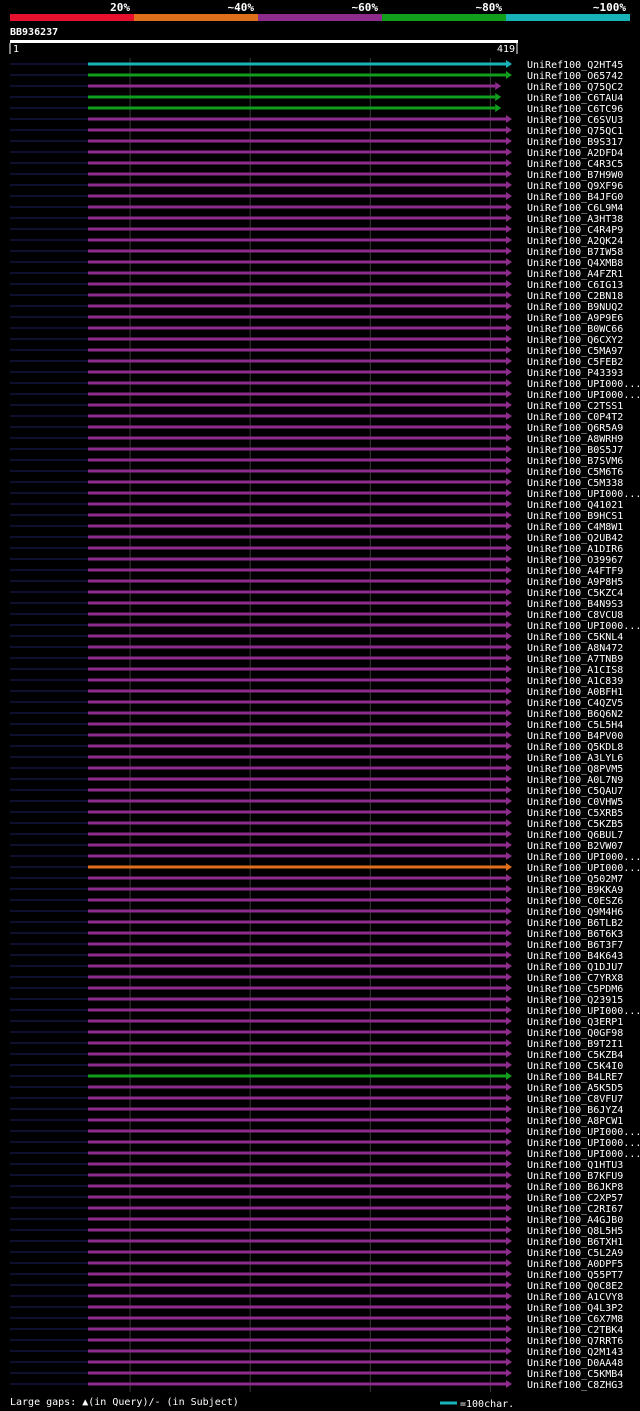 This screenshot has height=1411, width=640. What do you see at coordinates (575, 417) in the screenshot?
I see `hit-label: UniRef100_C0P4T2` at bounding box center [575, 417].